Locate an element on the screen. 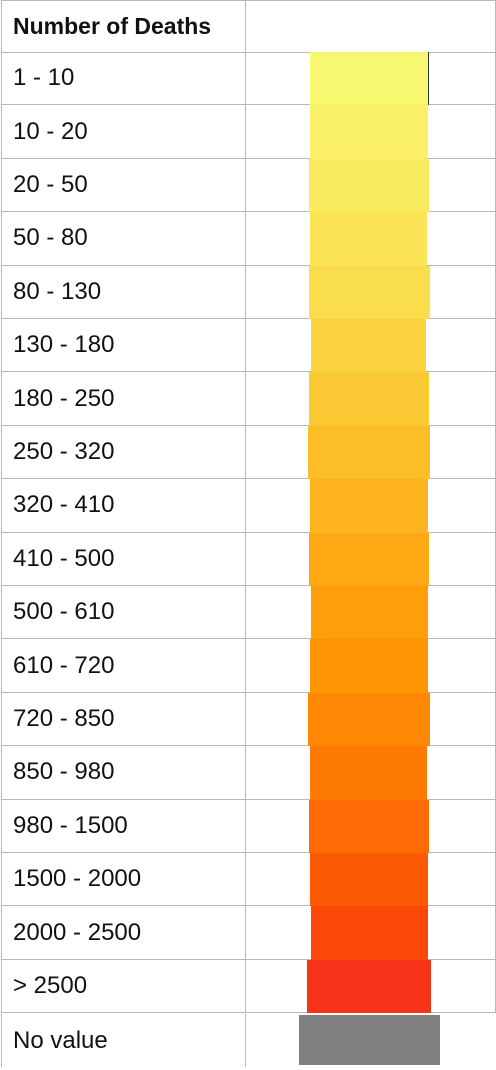 This screenshot has height=1070, width=496. legend-range-label: 180 - 250 is located at coordinates (123, 399).